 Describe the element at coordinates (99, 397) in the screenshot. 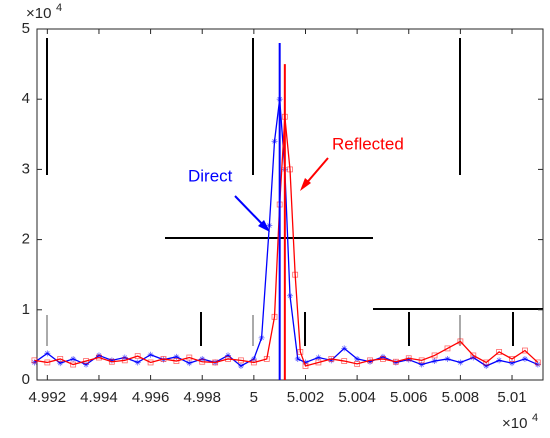

I see `x-tick-label: 4.994` at that location.